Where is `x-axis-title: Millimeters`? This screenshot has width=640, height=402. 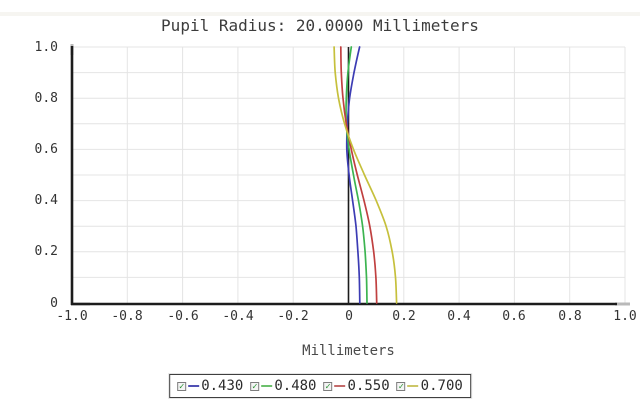
x-axis-title: Millimeters is located at coordinates (348, 351).